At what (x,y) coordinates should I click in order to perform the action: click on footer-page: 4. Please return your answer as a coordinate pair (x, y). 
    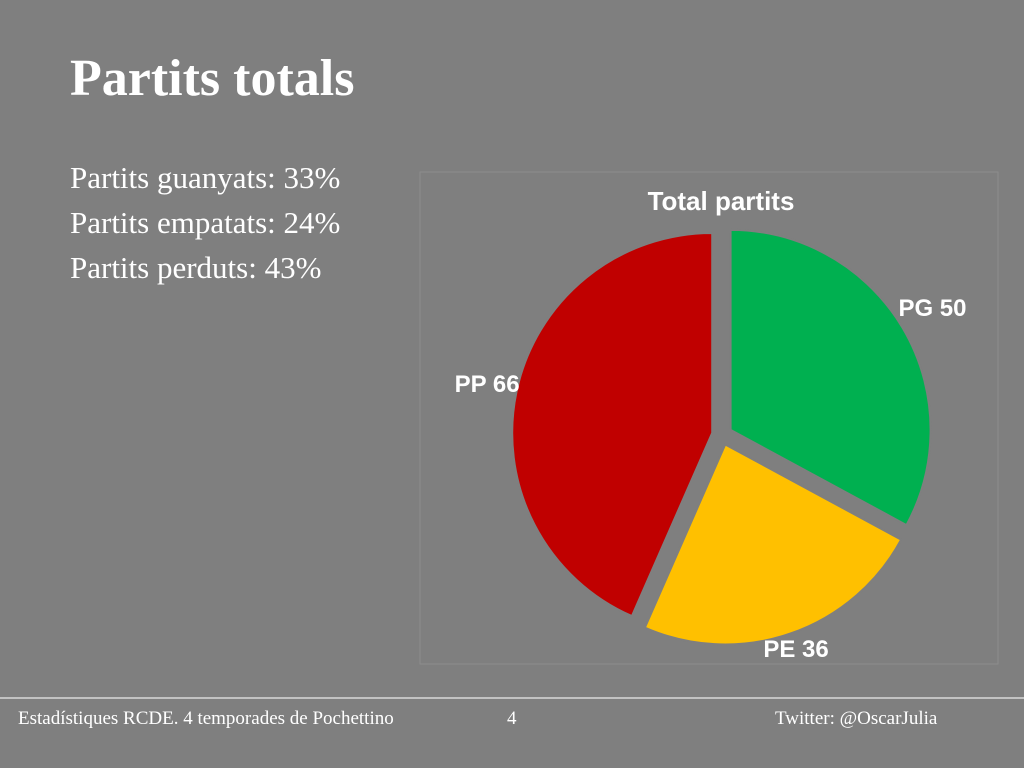
    Looking at the image, I should click on (512, 718).